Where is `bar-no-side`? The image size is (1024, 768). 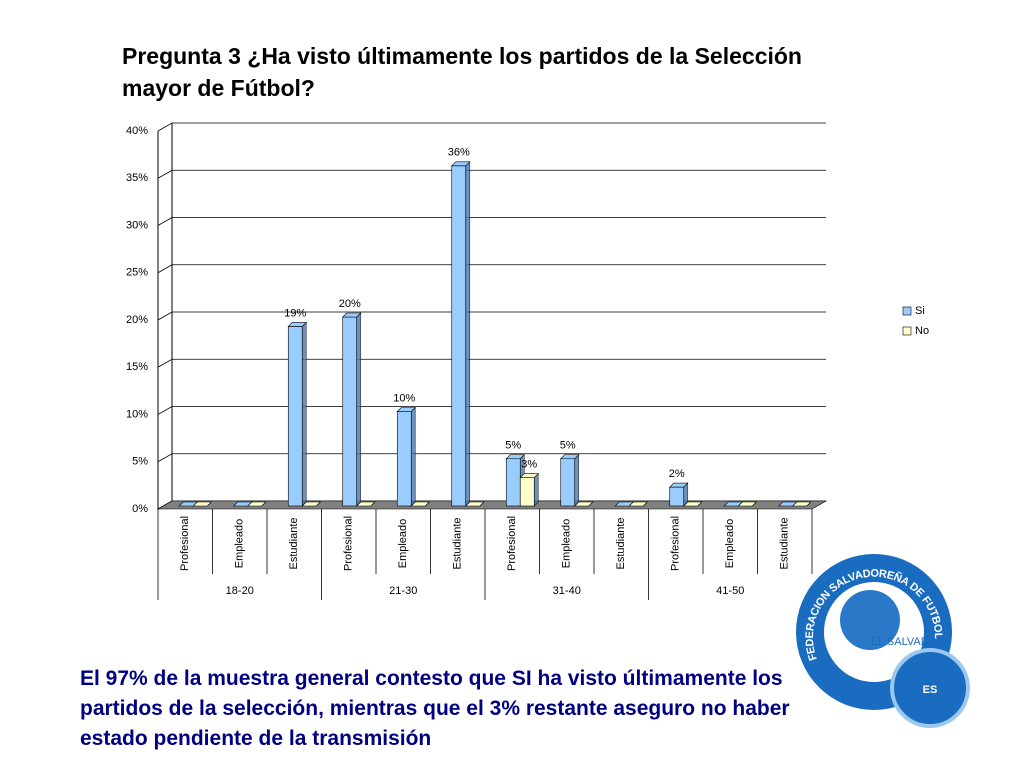 bar-no-side is located at coordinates (536, 489).